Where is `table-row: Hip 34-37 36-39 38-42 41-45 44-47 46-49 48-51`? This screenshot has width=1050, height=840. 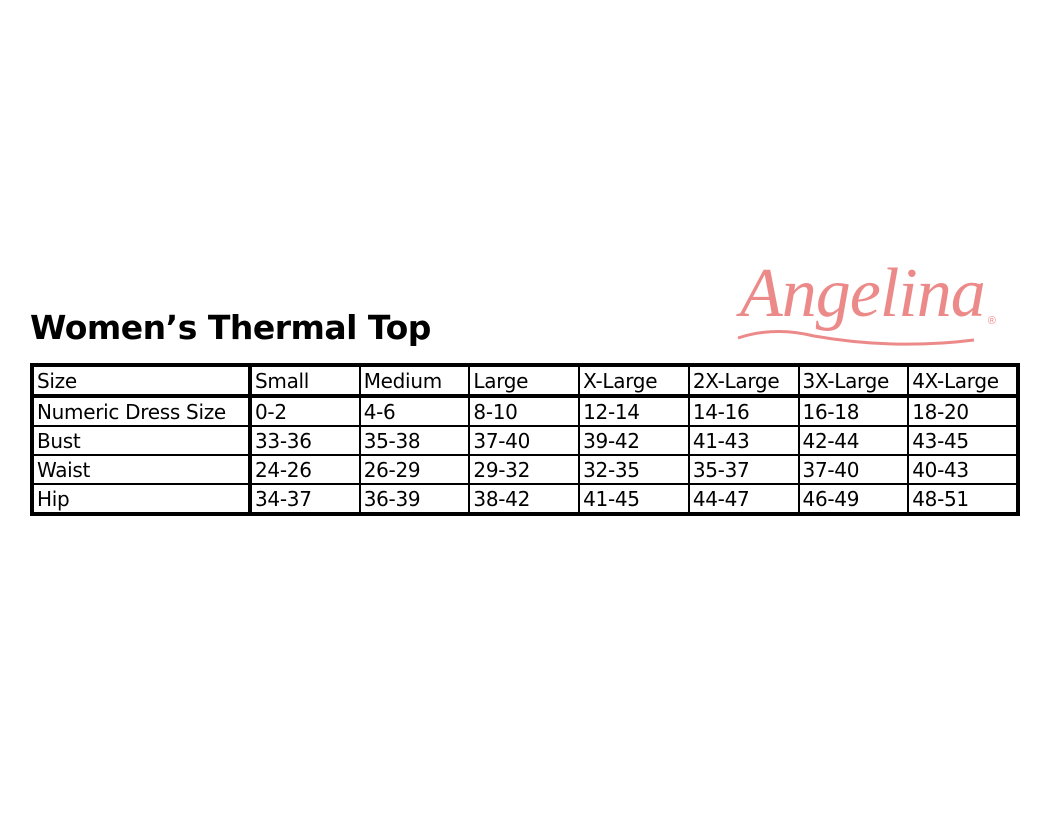 table-row: Hip 34-37 36-39 38-42 41-45 44-47 46-49 48-51 is located at coordinates (525, 499).